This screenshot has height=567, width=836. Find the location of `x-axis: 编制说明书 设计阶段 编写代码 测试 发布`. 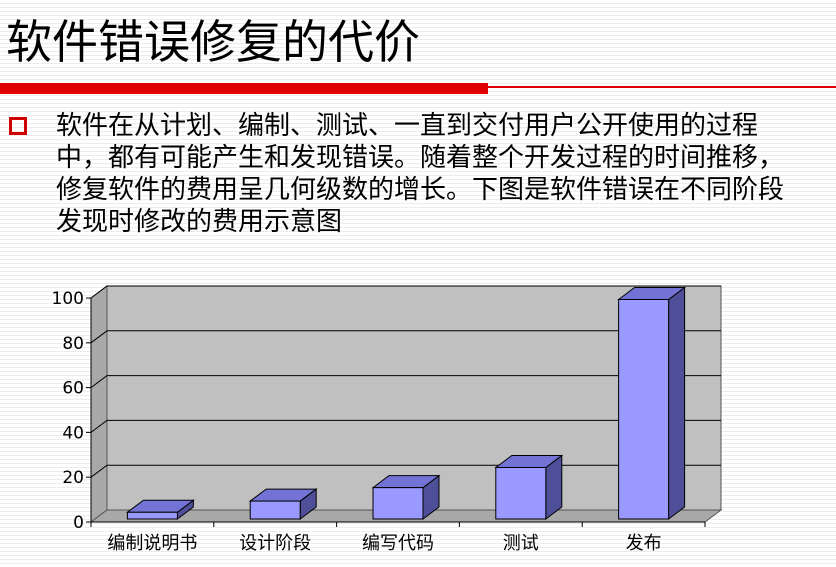

x-axis: 编制说明书 设计阶段 编写代码 测试 发布 is located at coordinates (398, 537).